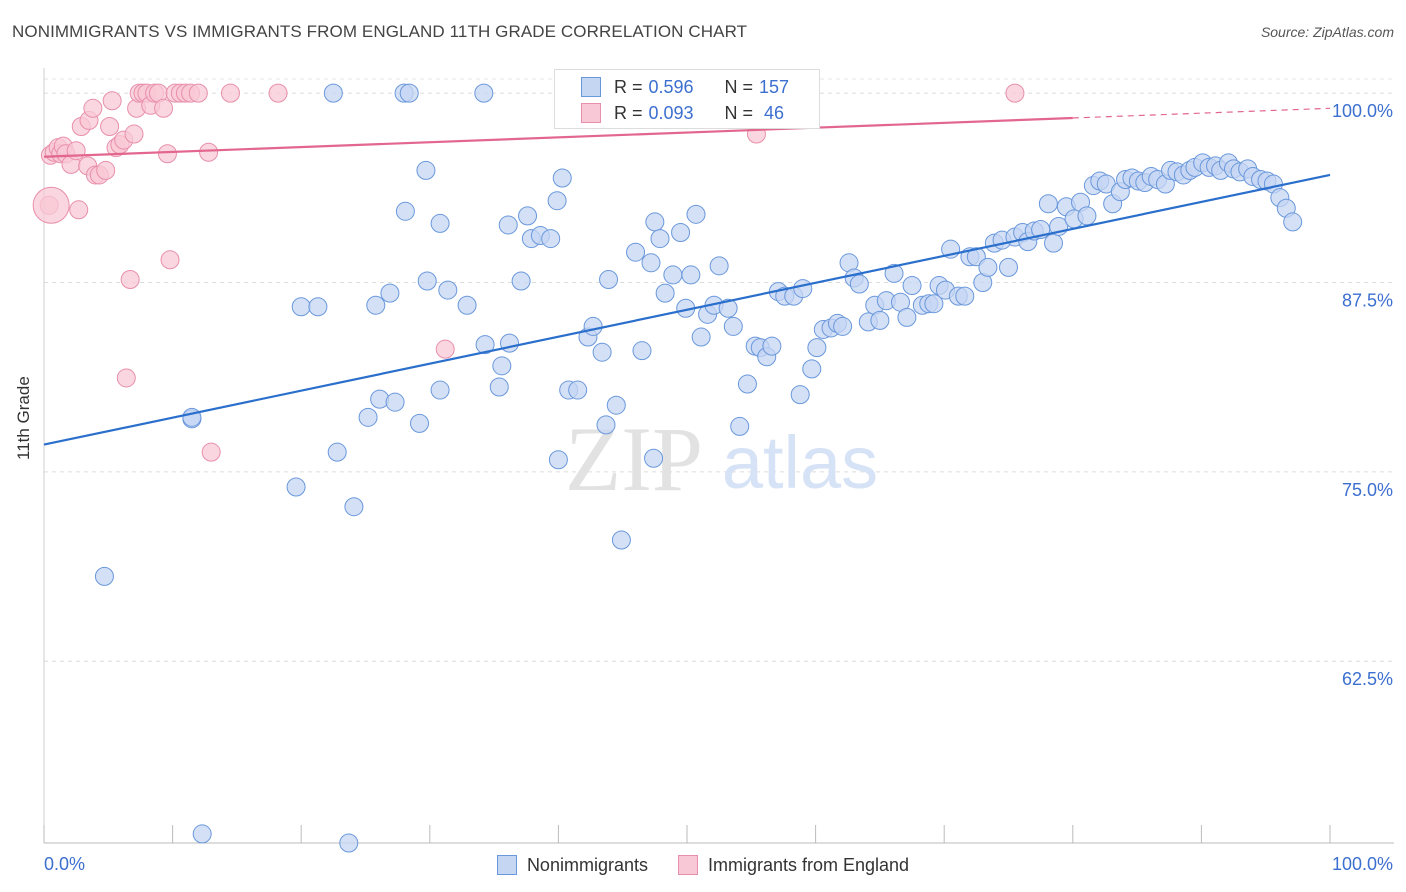 The height and width of the screenshot is (892, 1406). Describe the element at coordinates (51, 205) in the screenshot. I see `point-immigrants-large` at that location.